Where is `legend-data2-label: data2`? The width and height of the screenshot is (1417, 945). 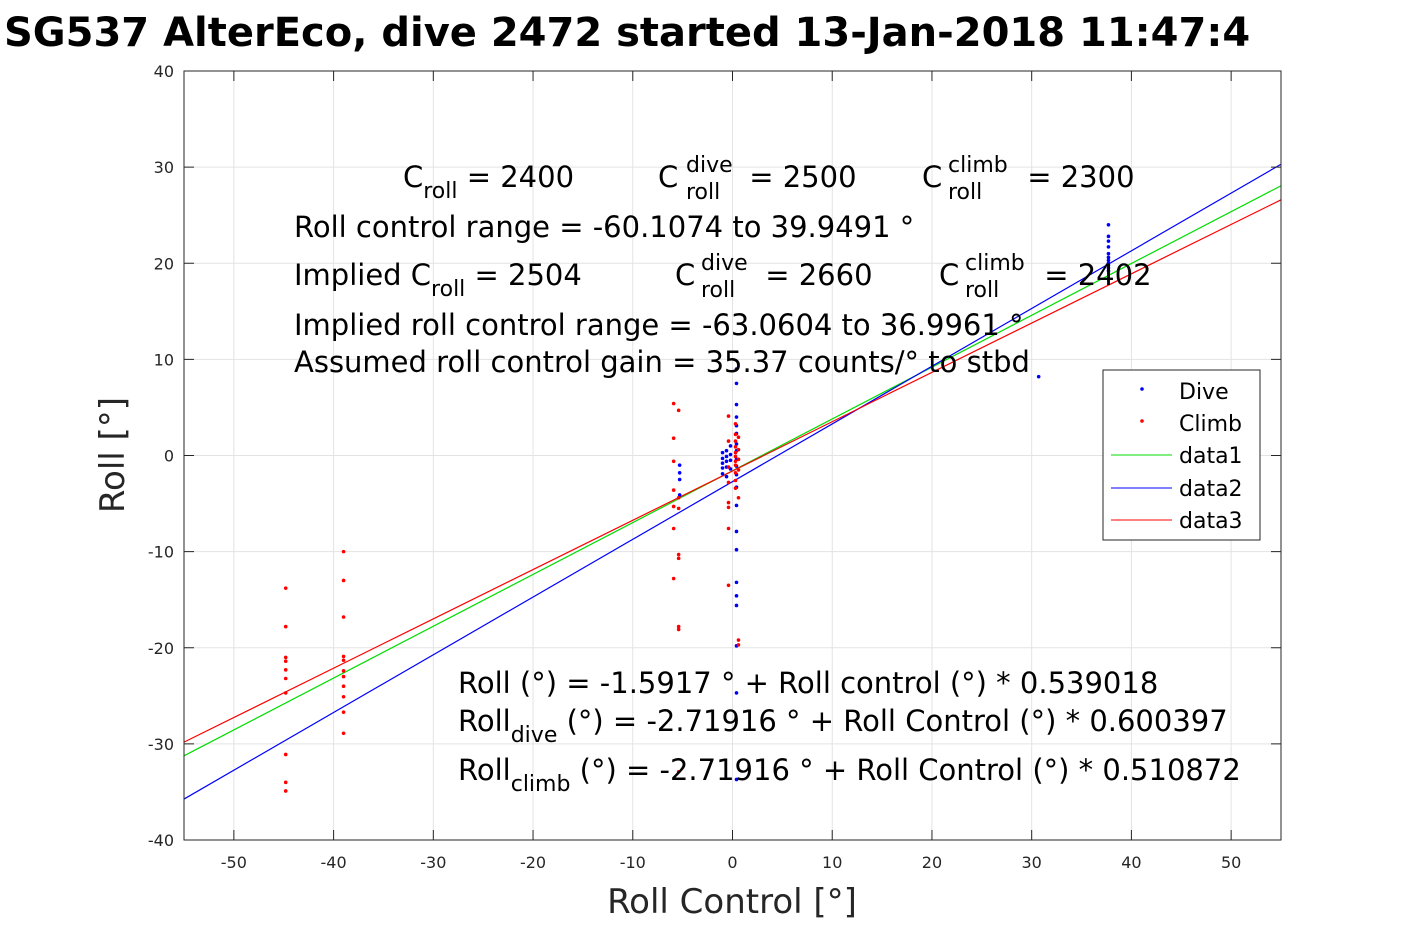
legend-data2-label: data2 is located at coordinates (1211, 489).